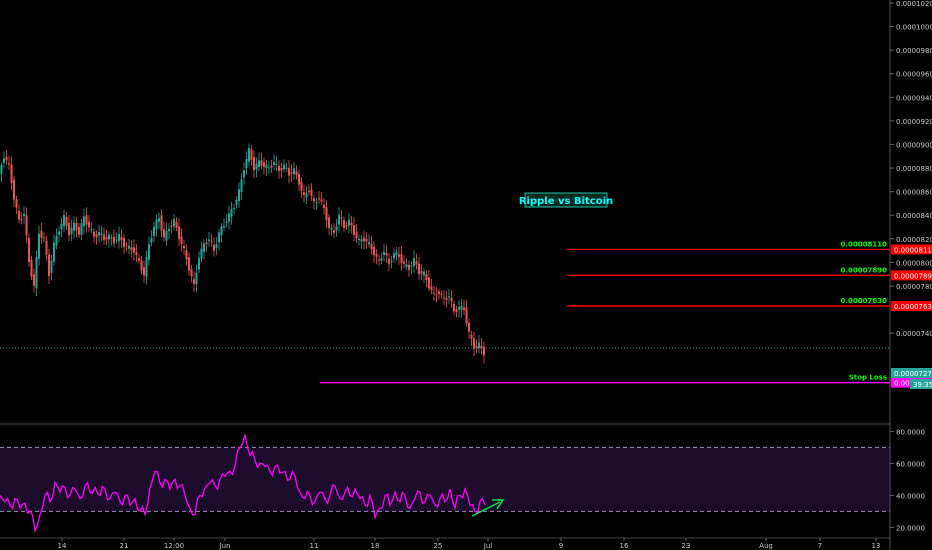  I want to click on time-tick-label: 23, so click(686, 546).